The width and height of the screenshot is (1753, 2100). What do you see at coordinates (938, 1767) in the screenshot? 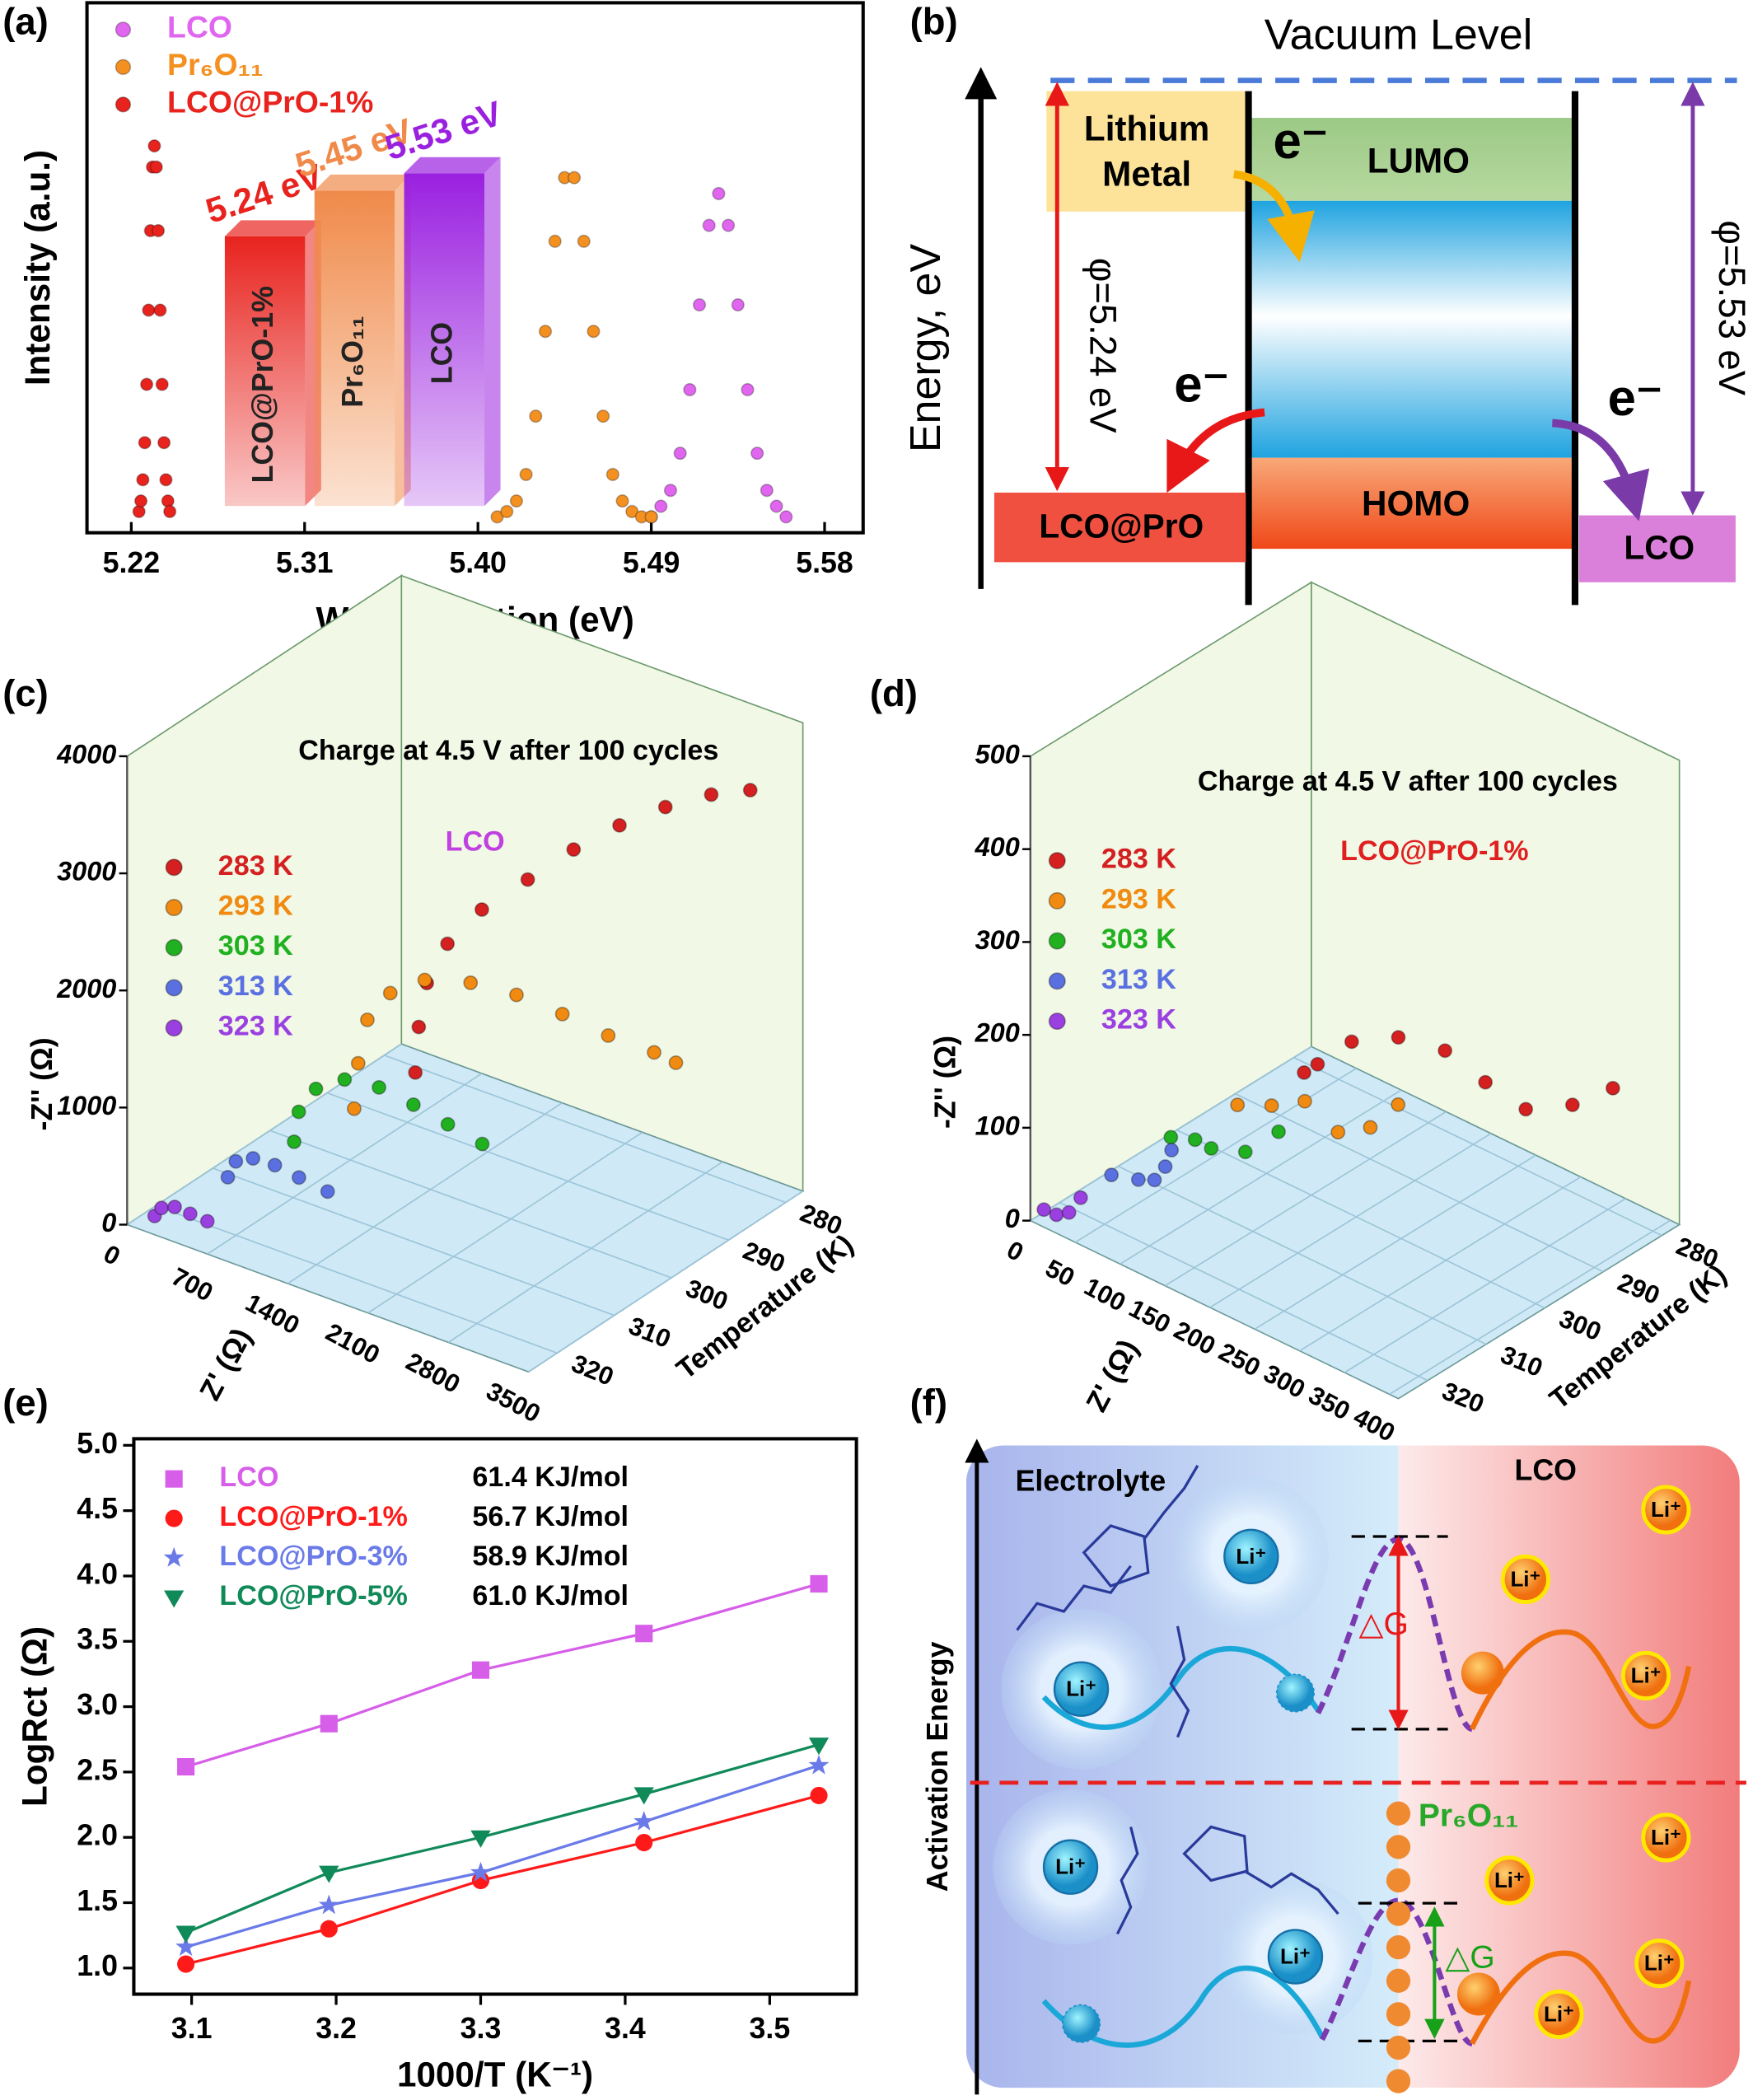
I see `axis-label: Activation Energy` at bounding box center [938, 1767].